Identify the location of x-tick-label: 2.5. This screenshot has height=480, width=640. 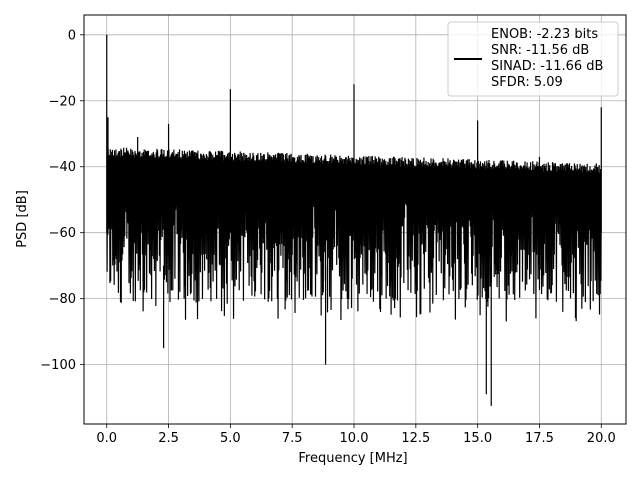
(168, 438).